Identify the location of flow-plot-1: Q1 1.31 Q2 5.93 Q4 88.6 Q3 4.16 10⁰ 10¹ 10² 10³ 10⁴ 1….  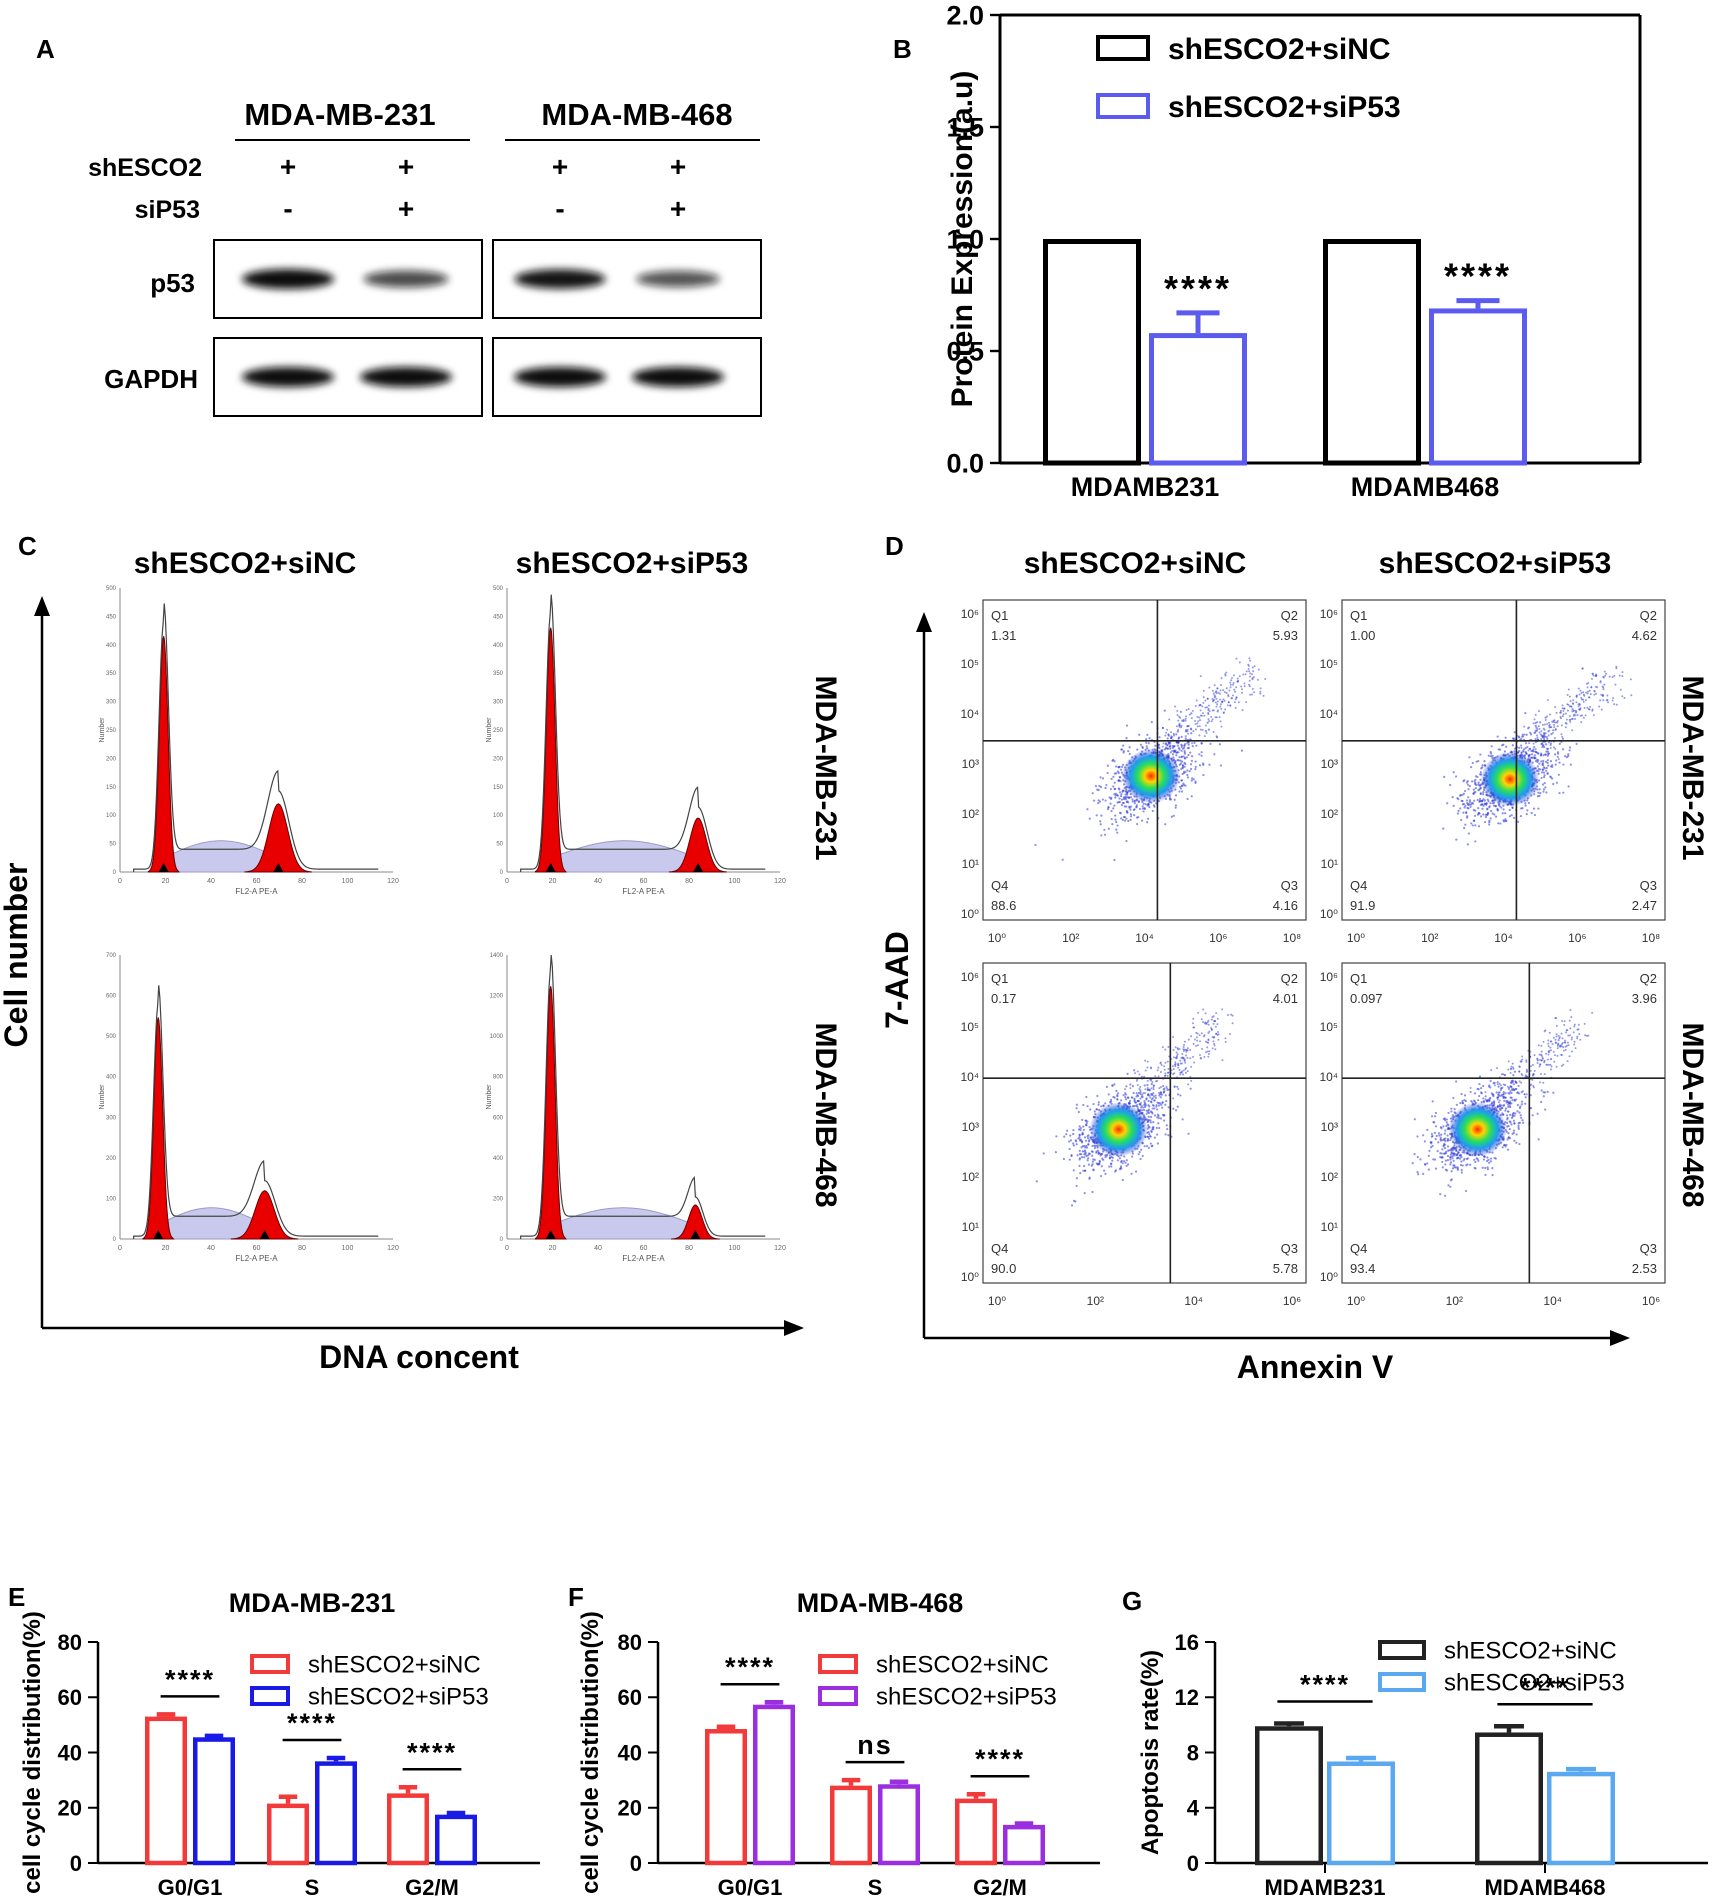
(1133, 772).